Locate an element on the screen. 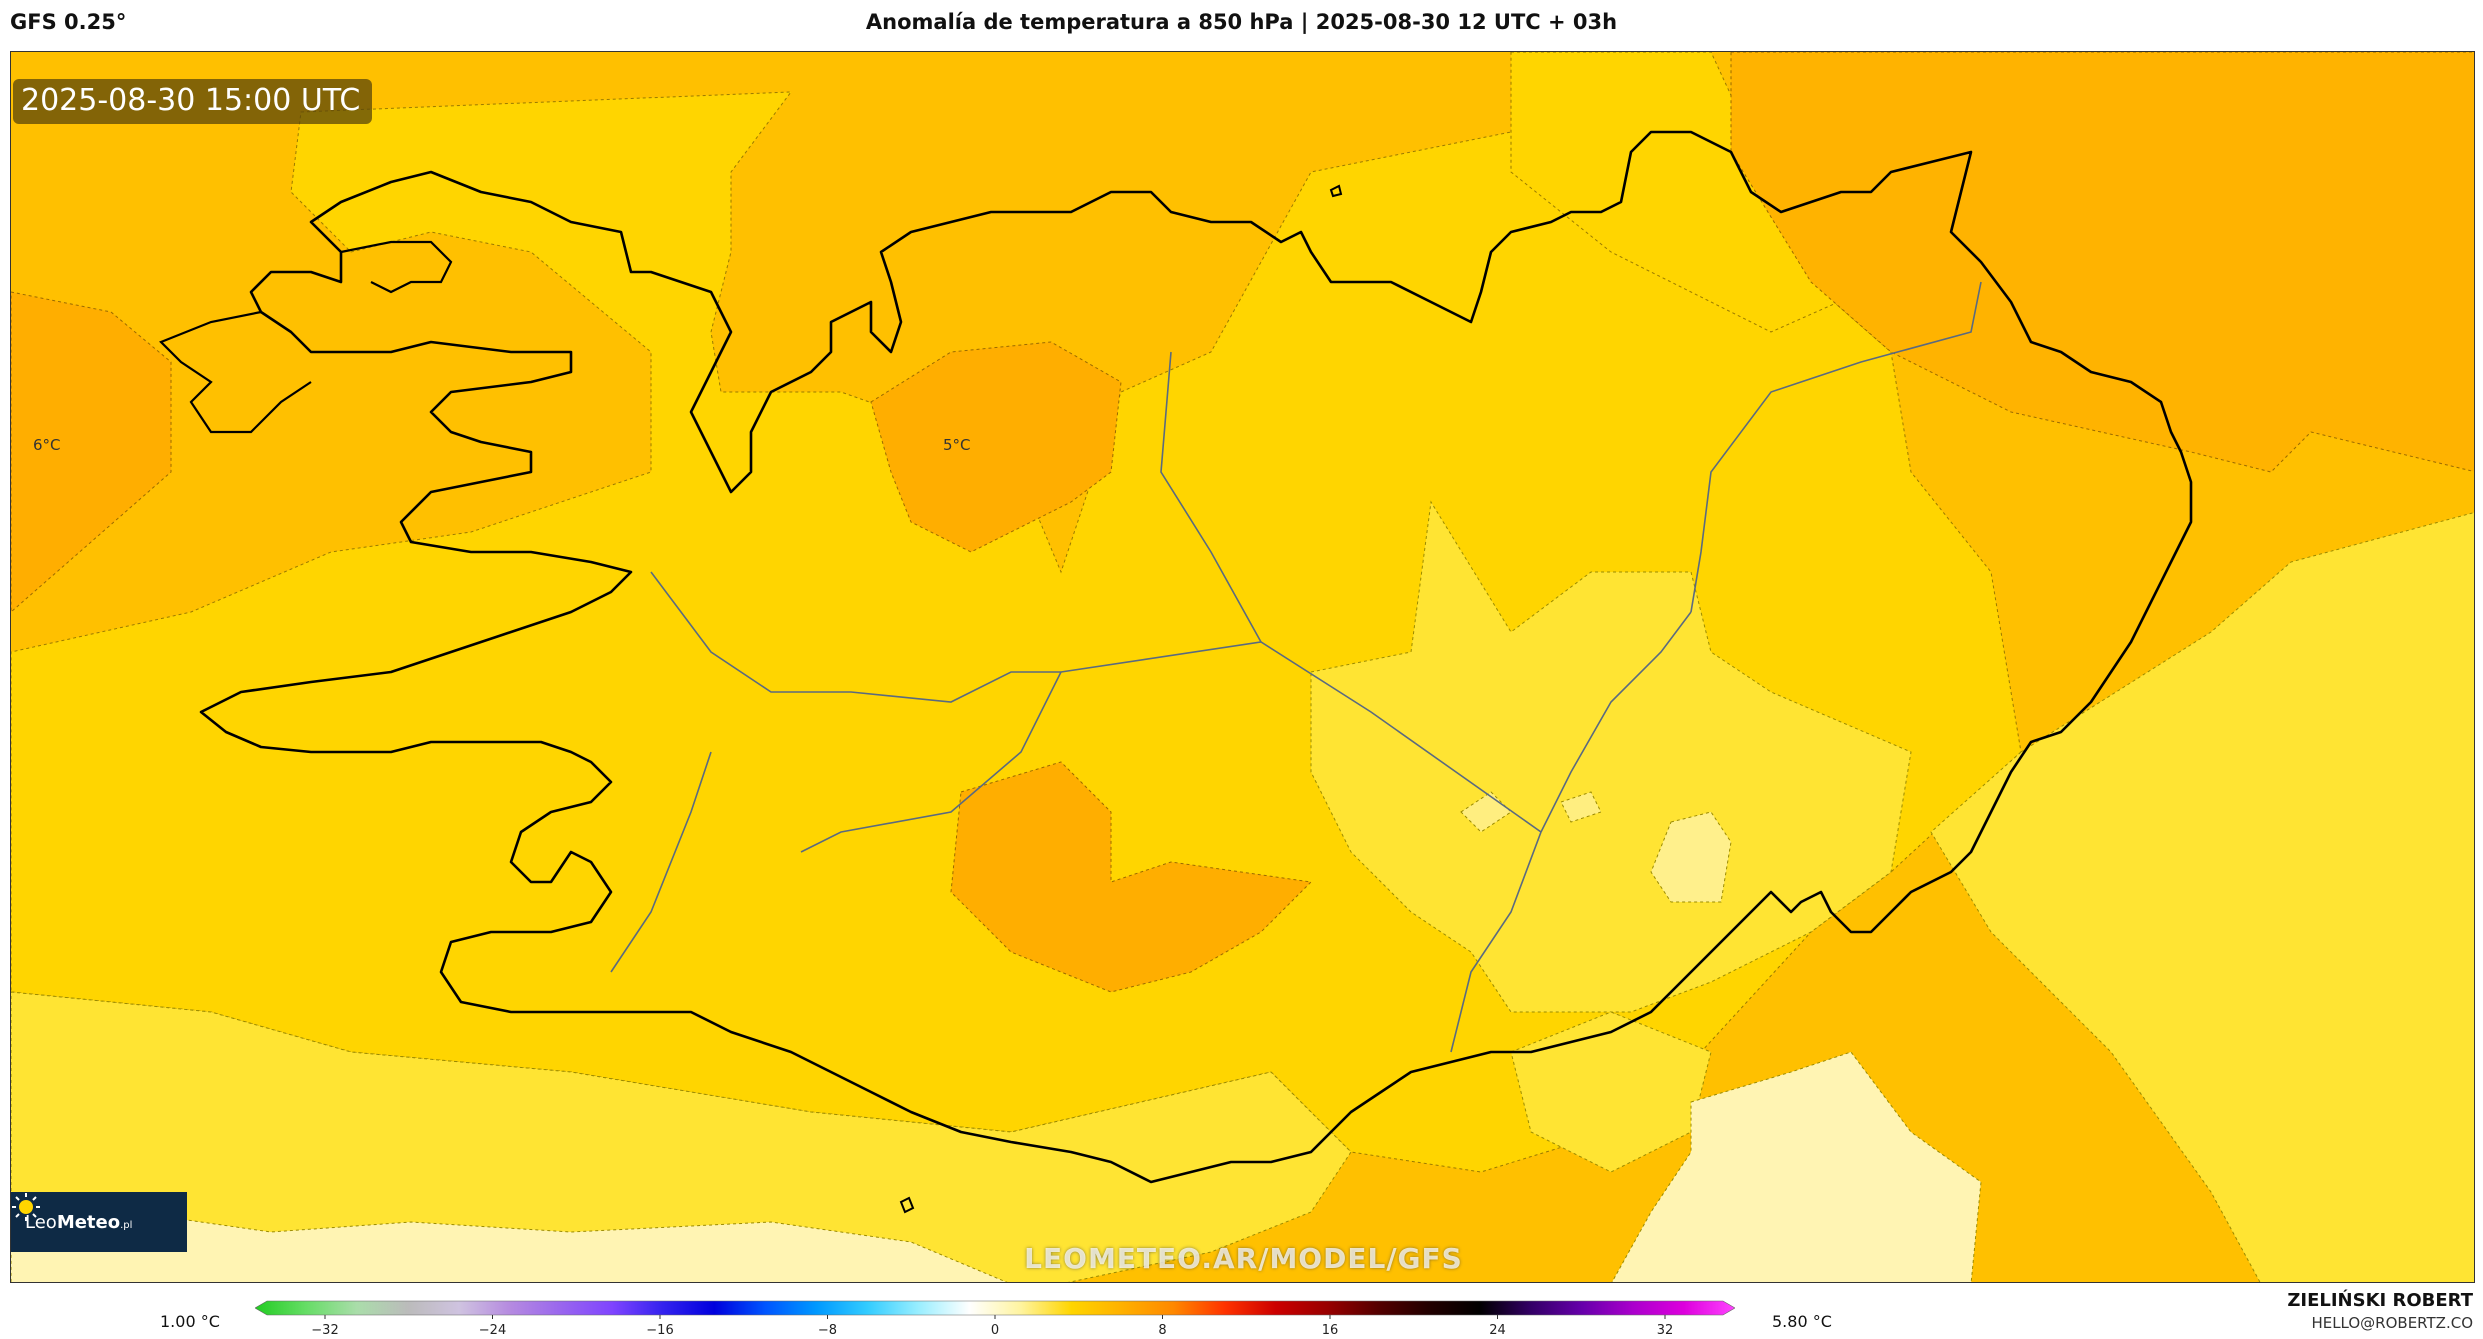 Image resolution: width=2483 pixels, height=1339 pixels. legend-min-label: 1.00 °C is located at coordinates (190, 1321).